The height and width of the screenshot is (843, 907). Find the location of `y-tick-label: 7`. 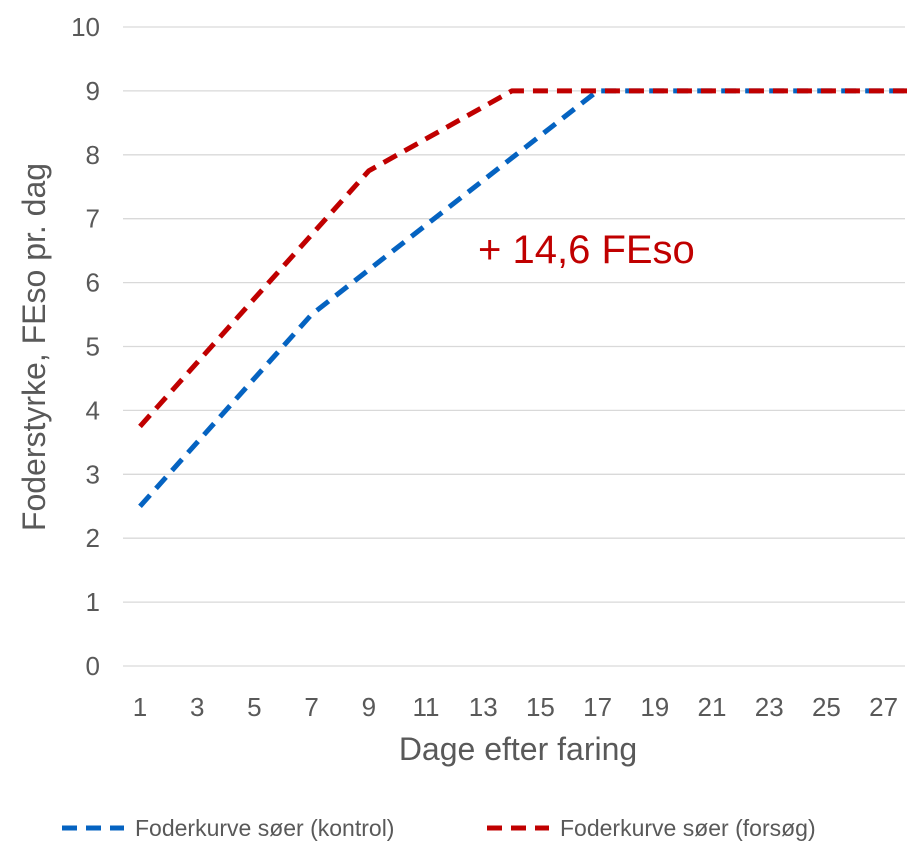

y-tick-label: 7 is located at coordinates (93, 219).